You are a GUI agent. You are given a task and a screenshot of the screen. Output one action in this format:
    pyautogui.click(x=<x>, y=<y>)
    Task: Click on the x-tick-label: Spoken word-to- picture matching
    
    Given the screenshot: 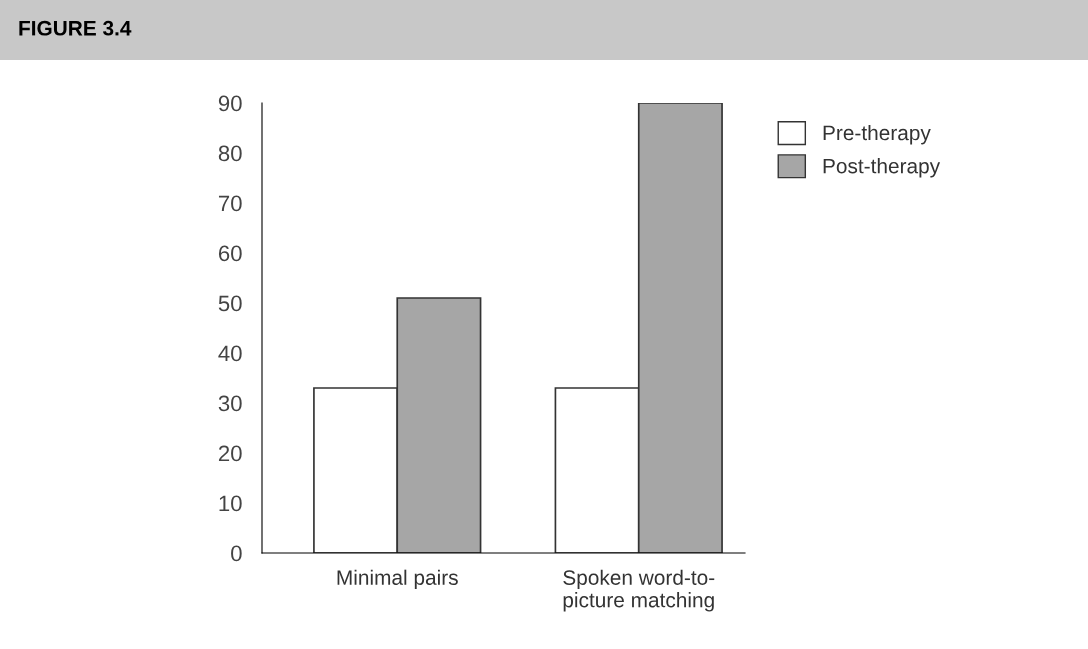 What is the action you would take?
    pyautogui.click(x=639, y=590)
    